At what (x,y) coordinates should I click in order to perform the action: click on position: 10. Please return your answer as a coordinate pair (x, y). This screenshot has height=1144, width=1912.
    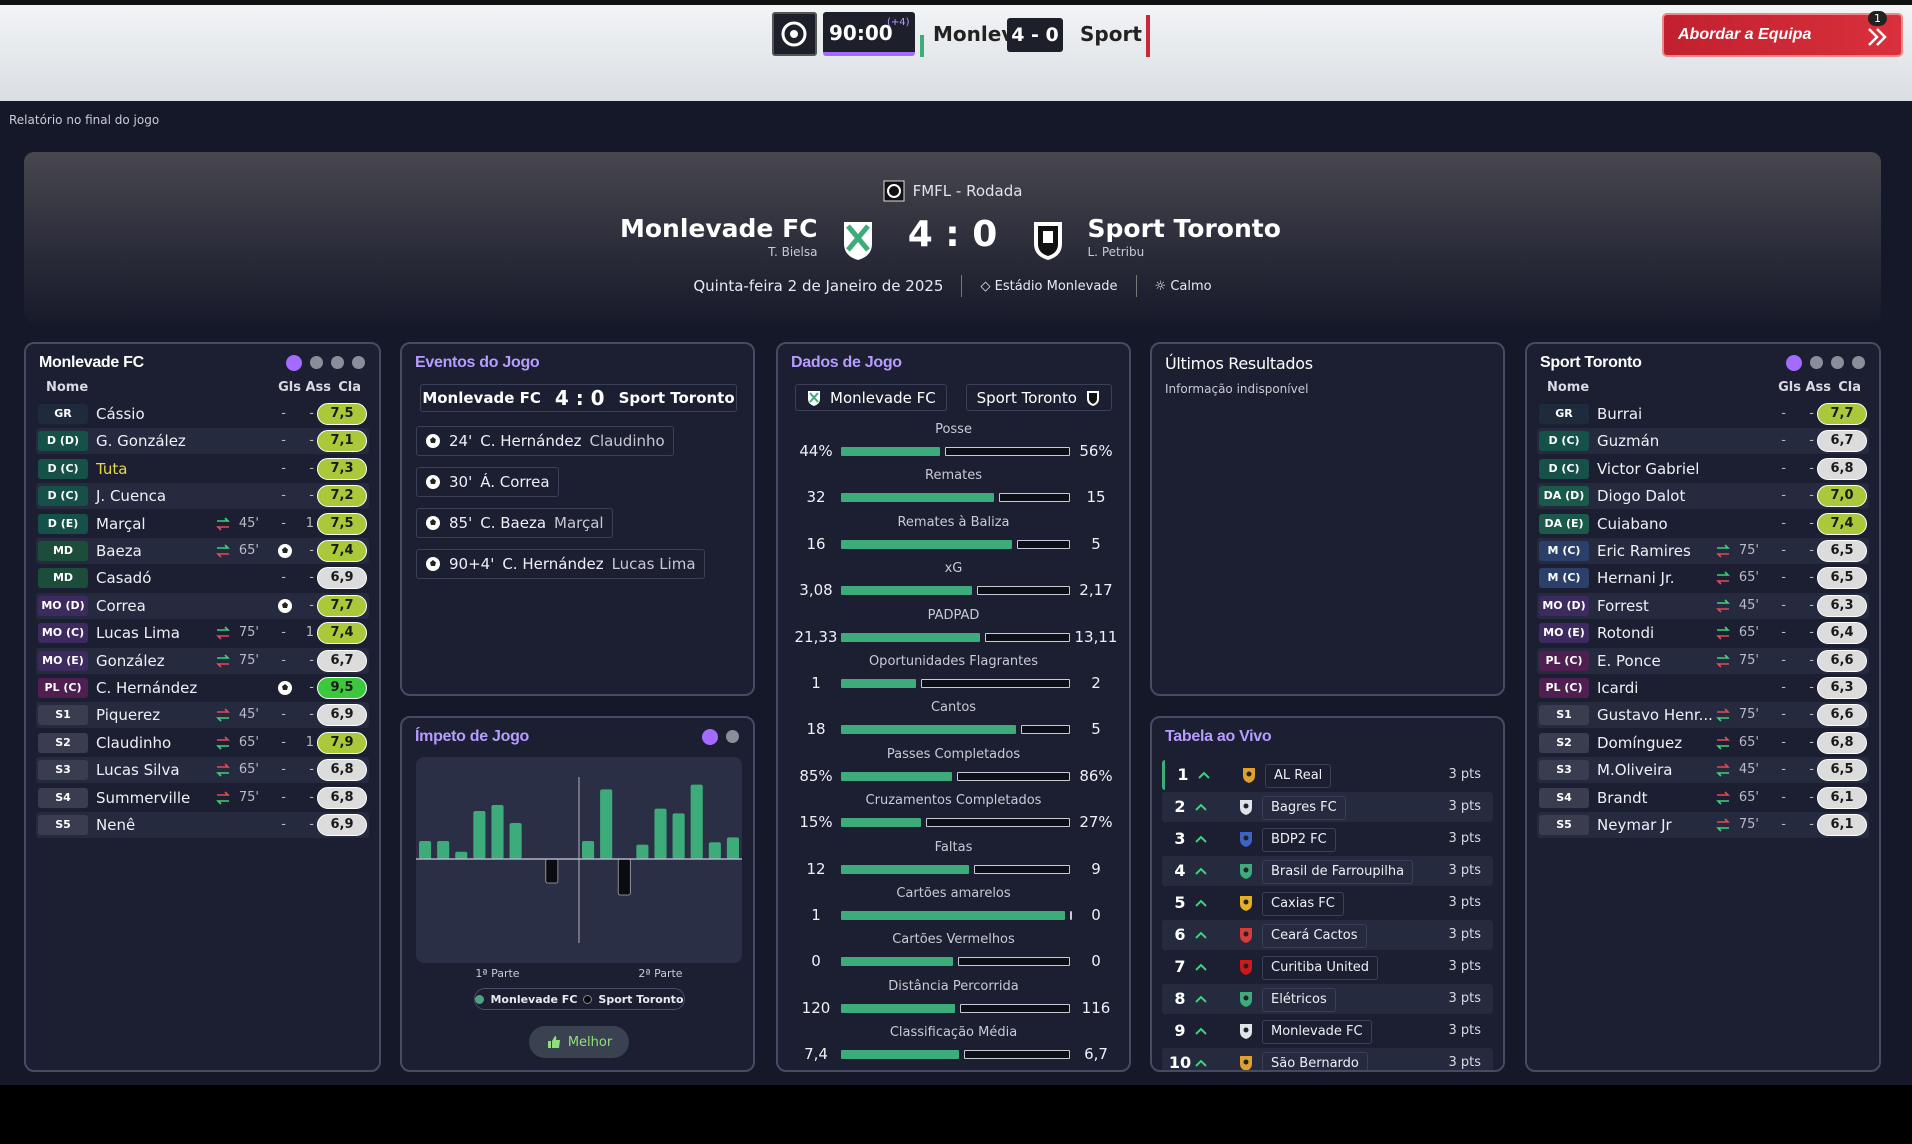
    Looking at the image, I should click on (1180, 1062).